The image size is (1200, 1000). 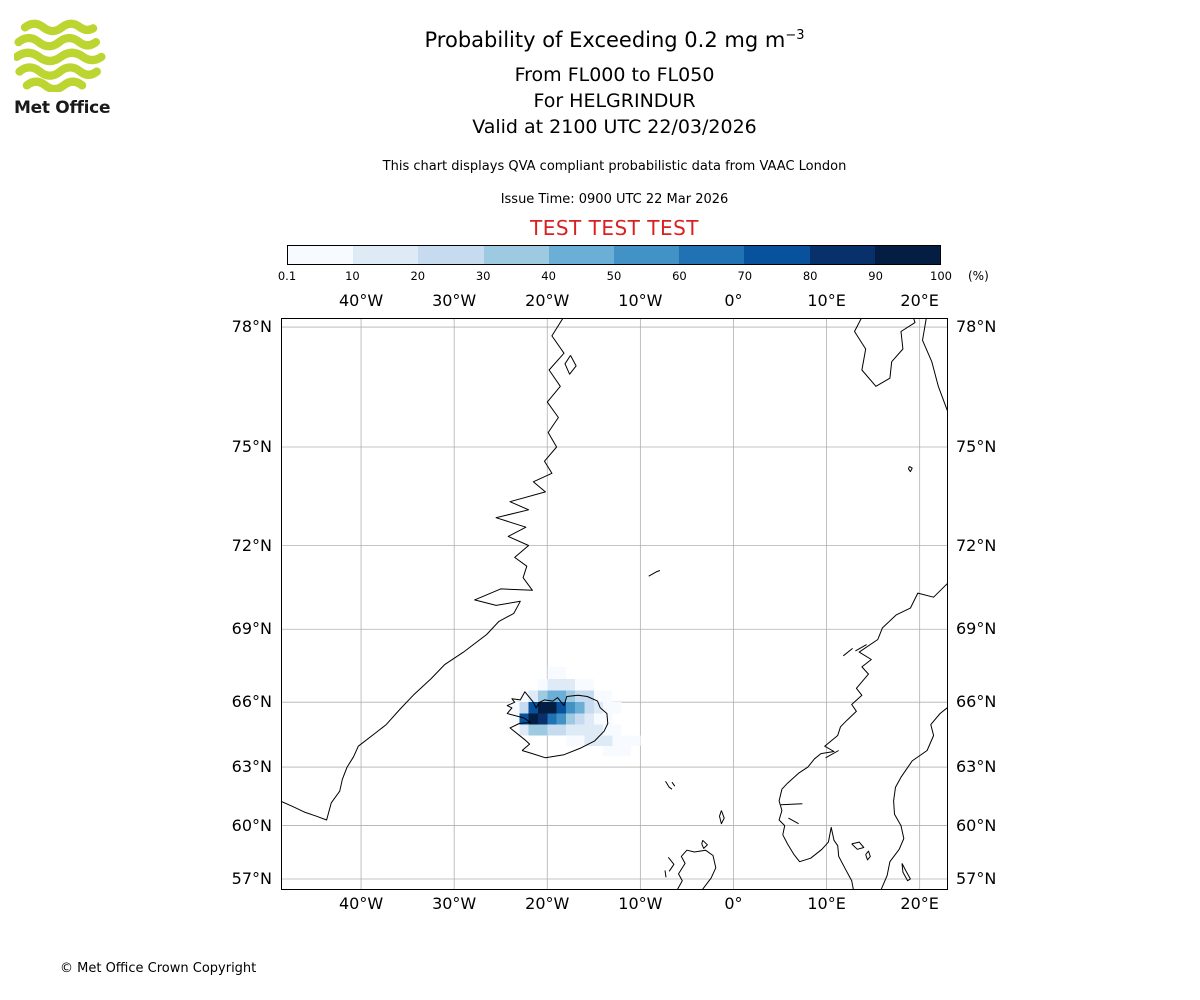 I want to click on met-office-logo-waves, so click(x=59, y=56).